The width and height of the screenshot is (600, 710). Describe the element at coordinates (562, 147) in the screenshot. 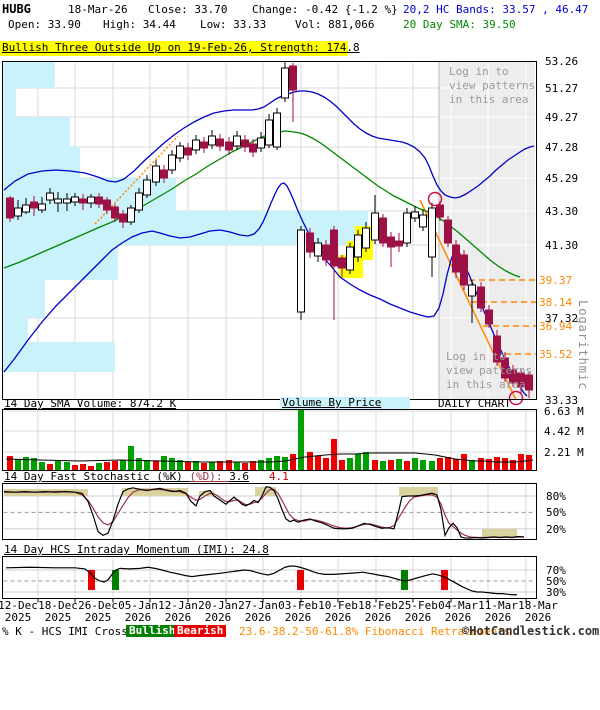

I see `price-tick-label: 47.28` at that location.